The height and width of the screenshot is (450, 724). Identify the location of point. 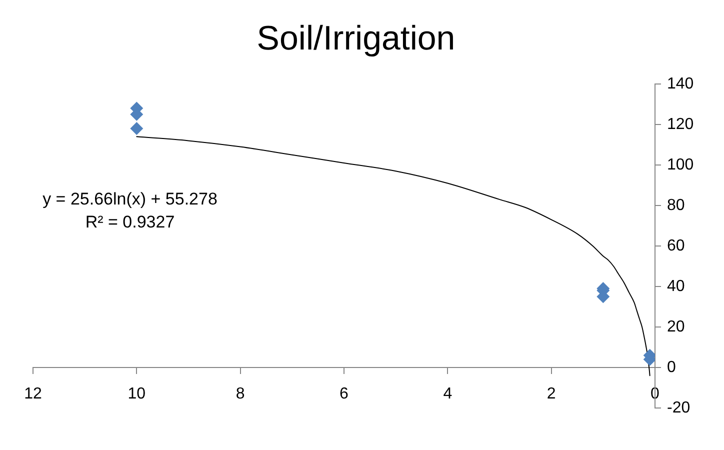
(137, 129).